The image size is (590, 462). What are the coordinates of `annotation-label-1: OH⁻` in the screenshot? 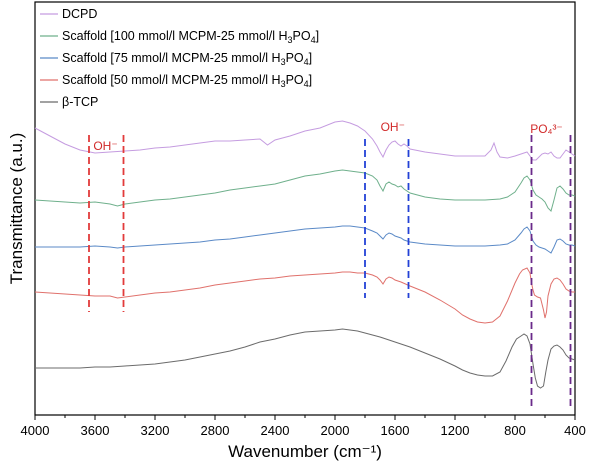 It's located at (105, 146).